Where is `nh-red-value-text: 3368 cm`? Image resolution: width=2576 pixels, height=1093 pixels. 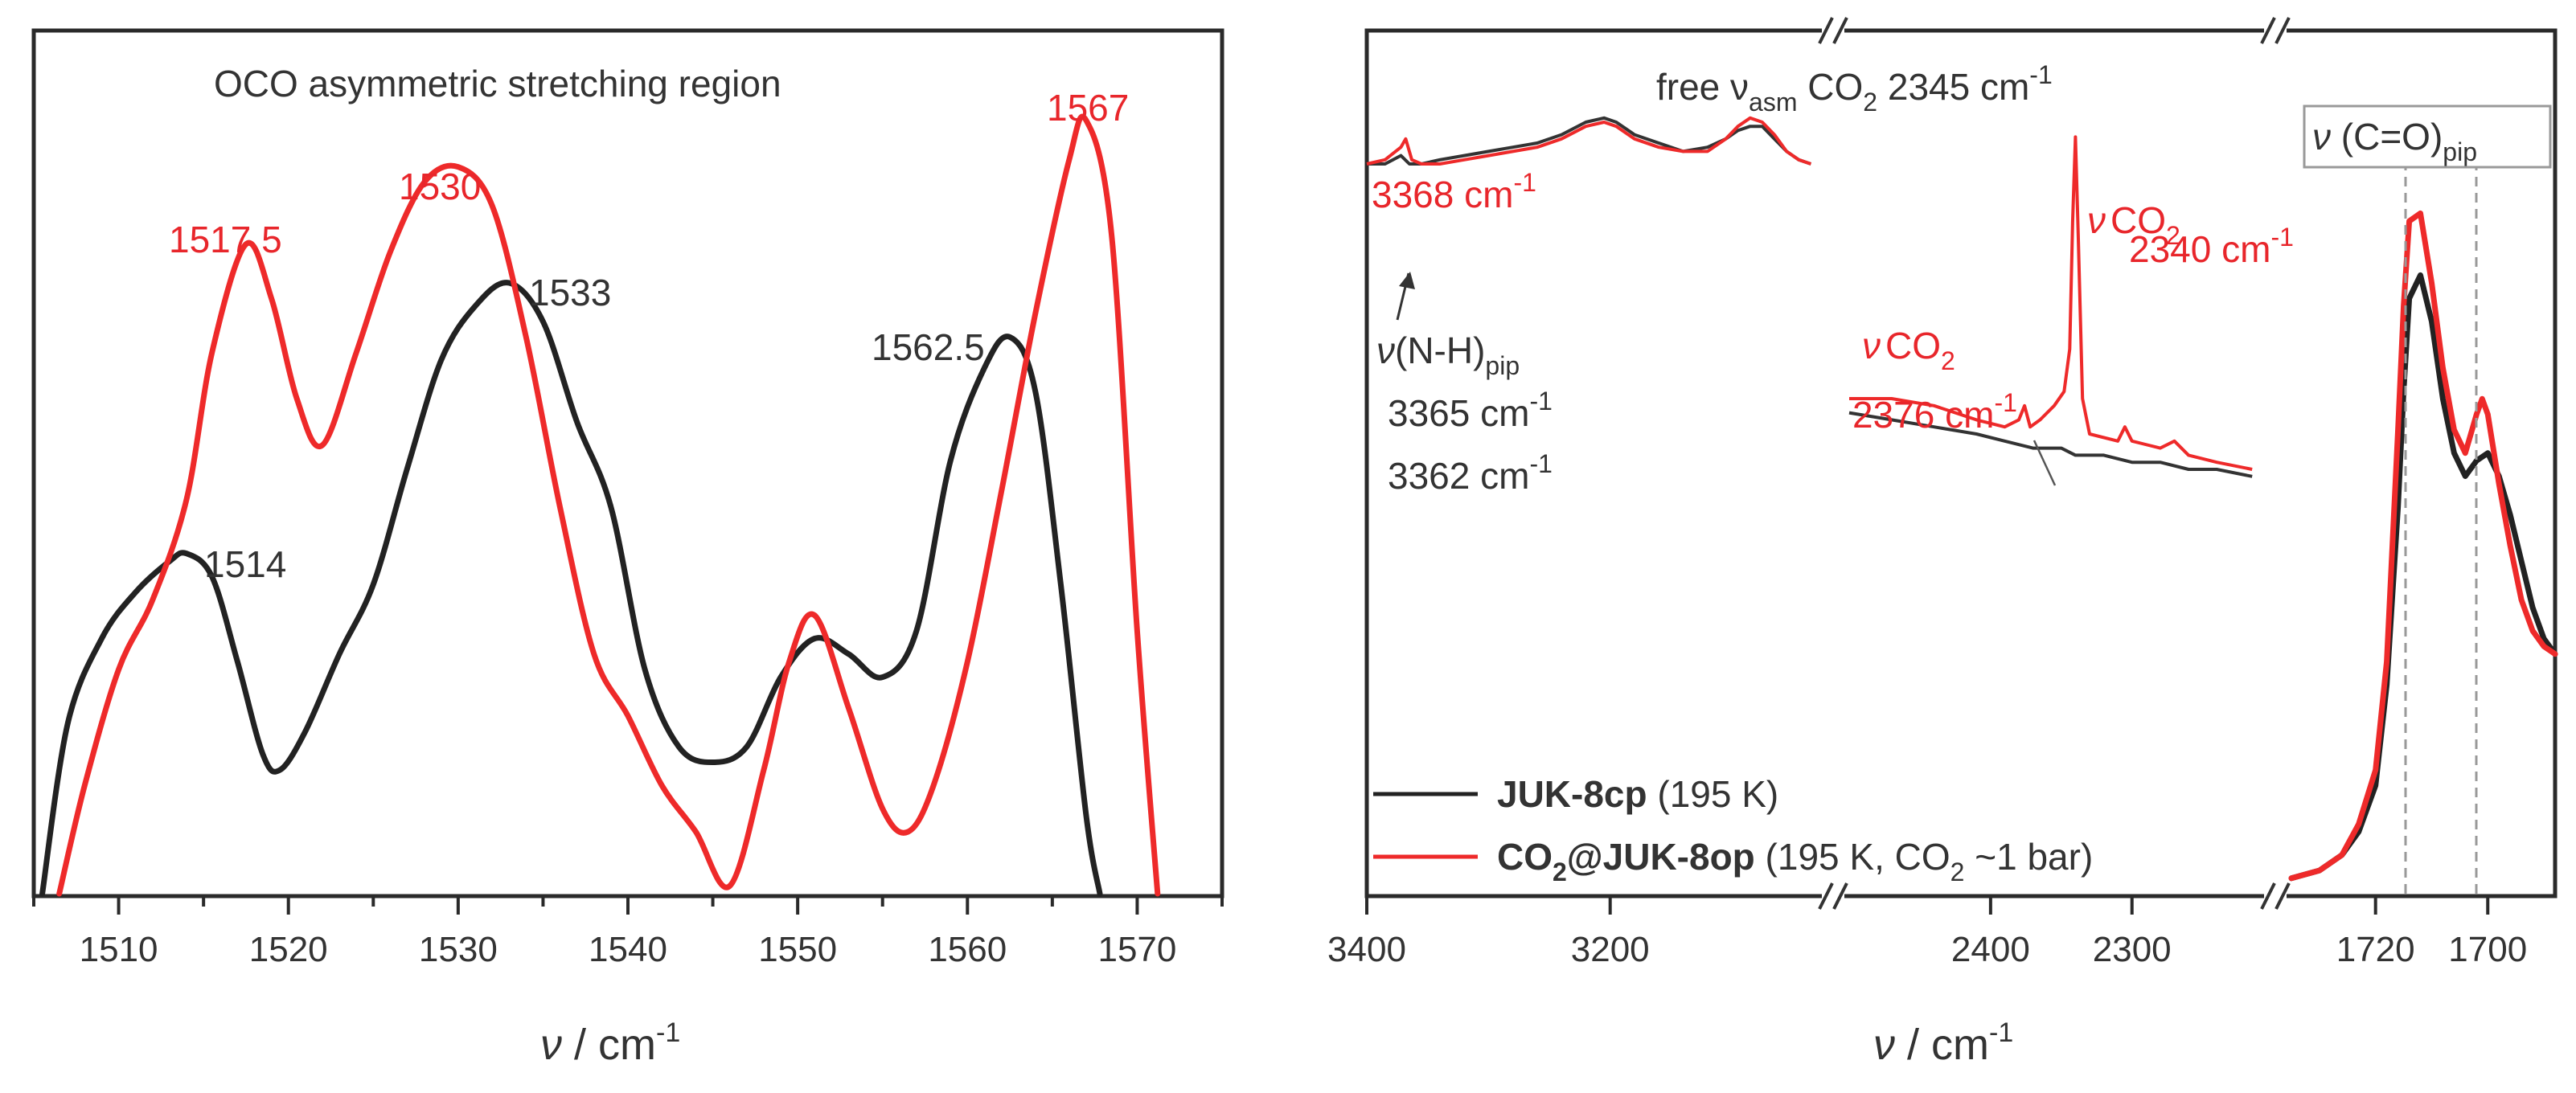
nh-red-value-text: 3368 cm is located at coordinates (1442, 195).